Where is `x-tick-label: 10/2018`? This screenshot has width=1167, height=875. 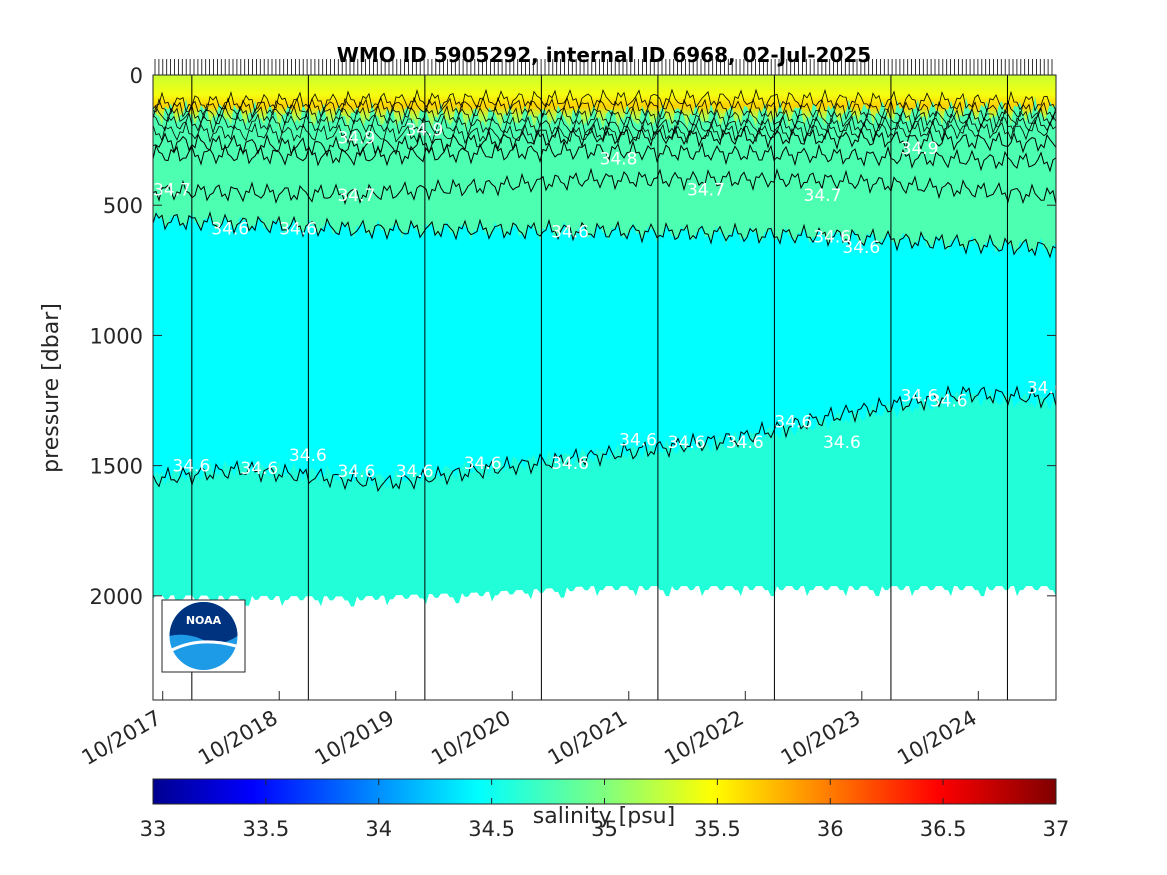
x-tick-label: 10/2018 is located at coordinates (238, 738).